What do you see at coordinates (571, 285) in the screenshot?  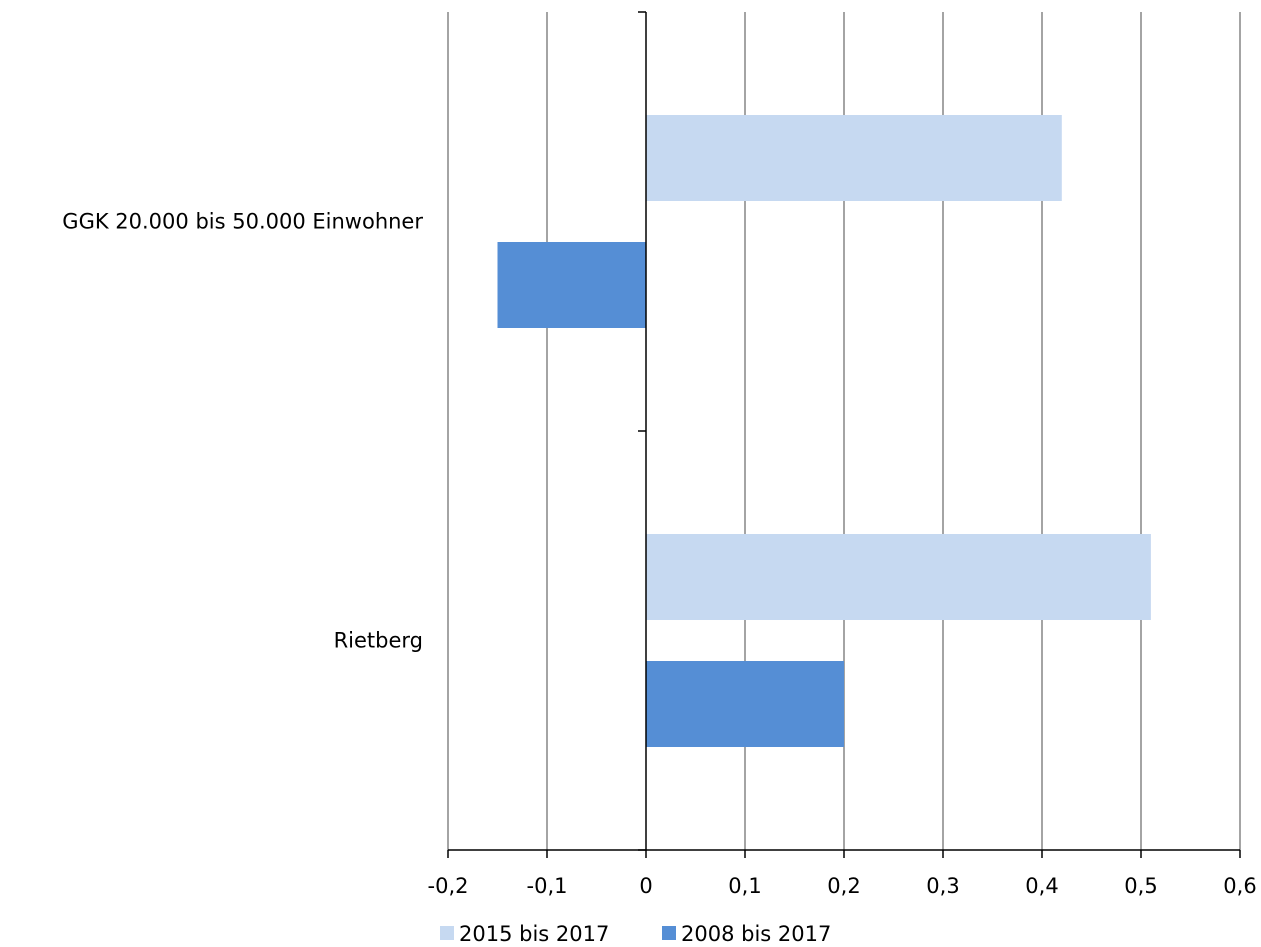 I see `bar-series2-ggk` at bounding box center [571, 285].